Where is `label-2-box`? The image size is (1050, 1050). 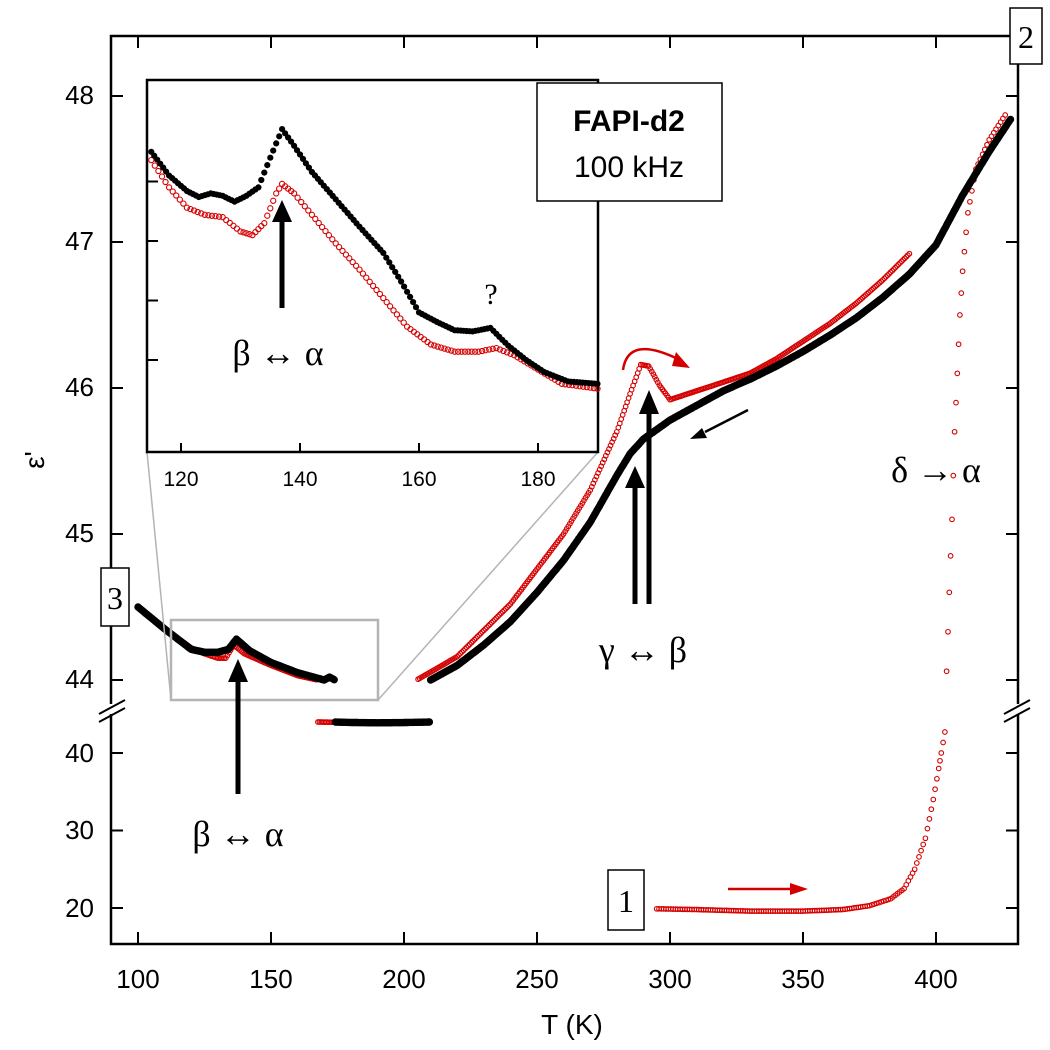
label-2-box is located at coordinates (1026, 36).